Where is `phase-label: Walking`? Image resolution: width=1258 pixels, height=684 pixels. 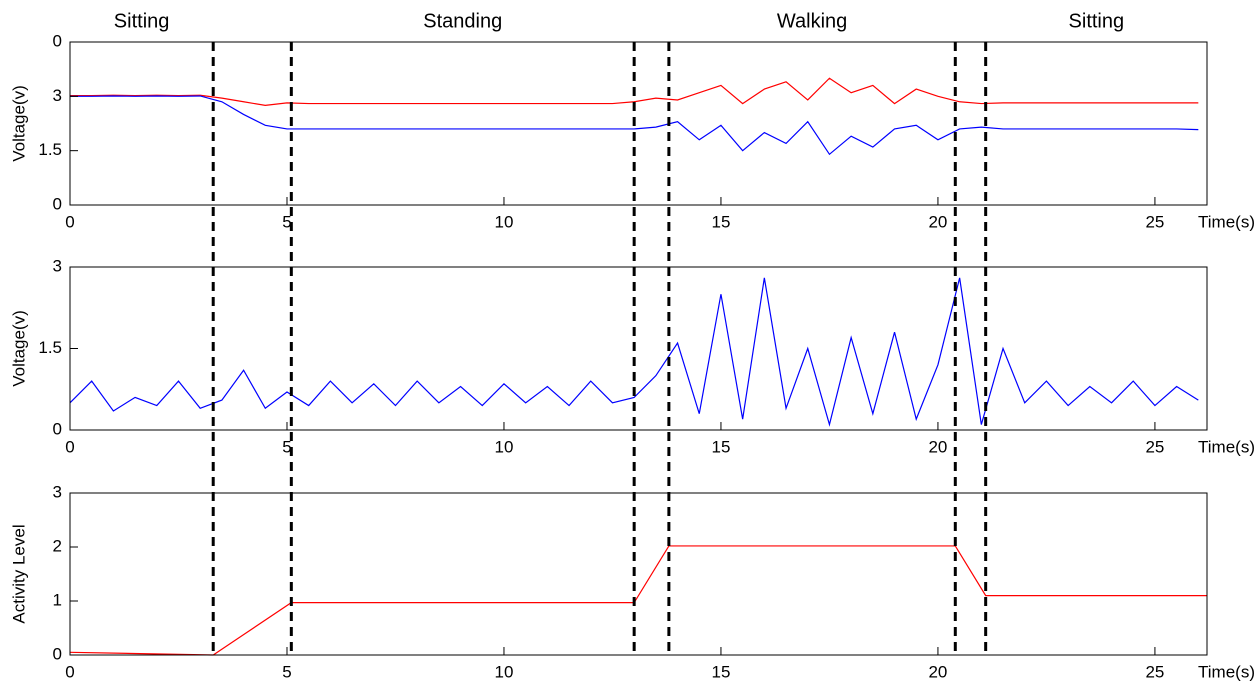
phase-label: Walking is located at coordinates (812, 21).